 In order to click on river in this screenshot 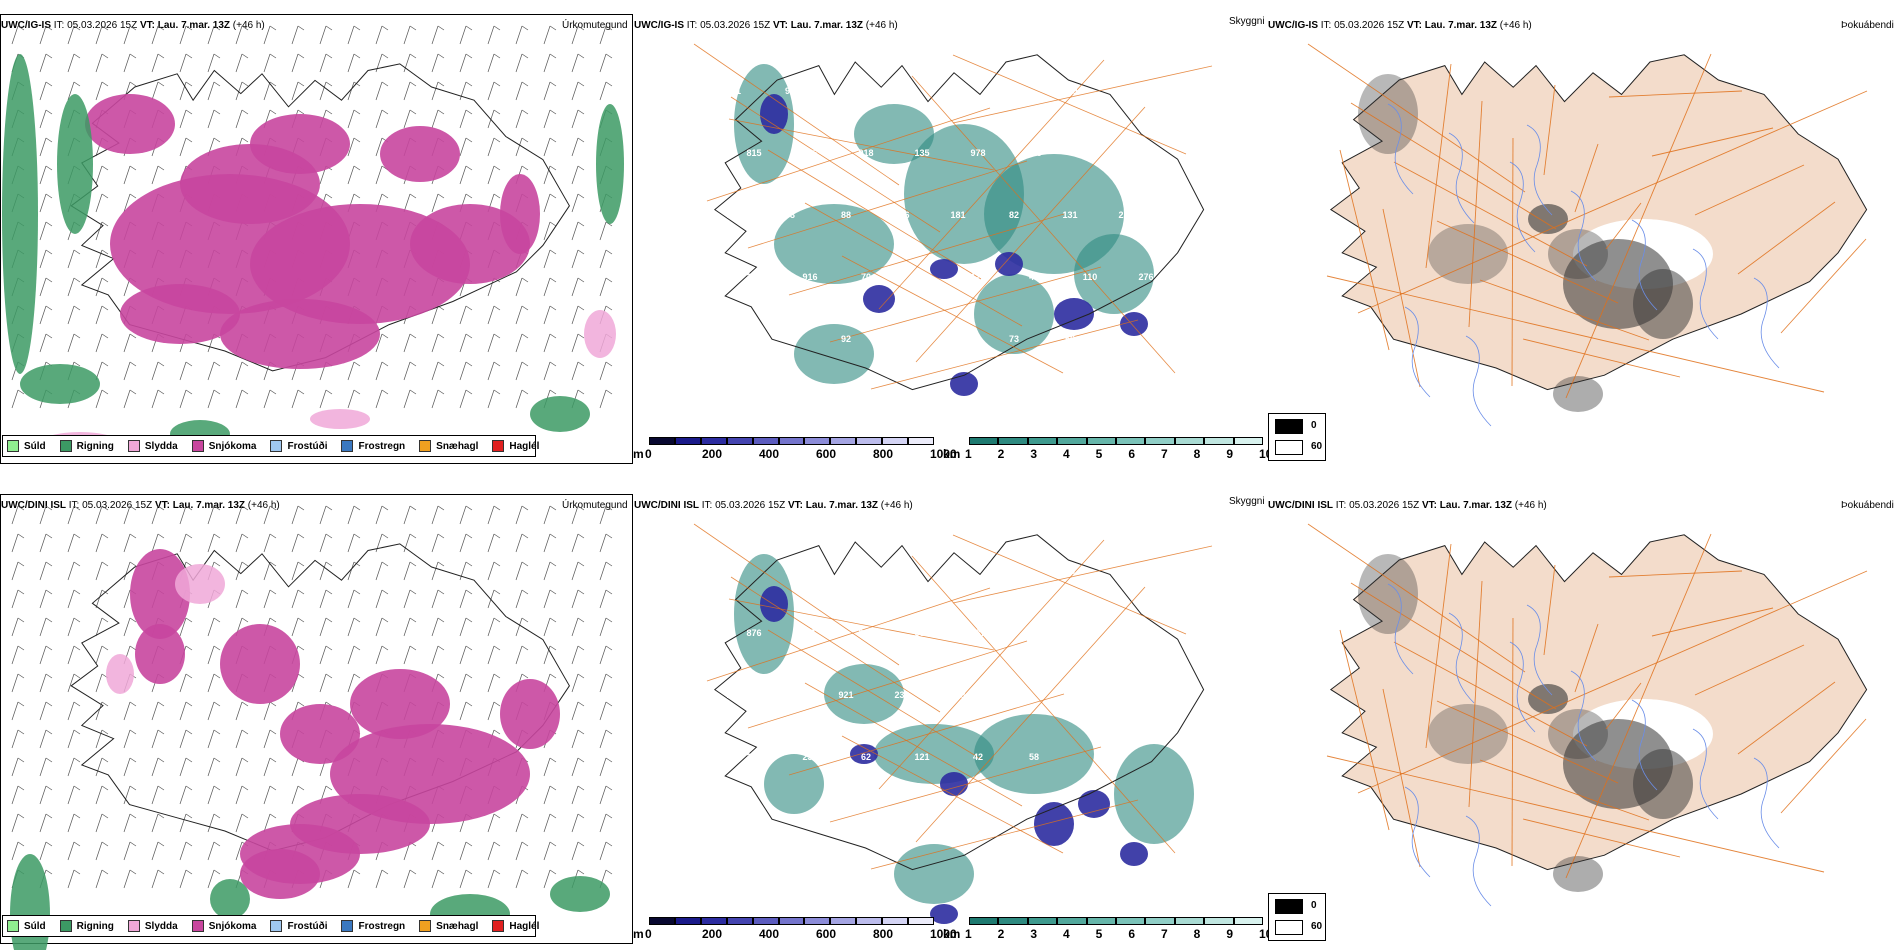, I will do `click(1583, 236)`.